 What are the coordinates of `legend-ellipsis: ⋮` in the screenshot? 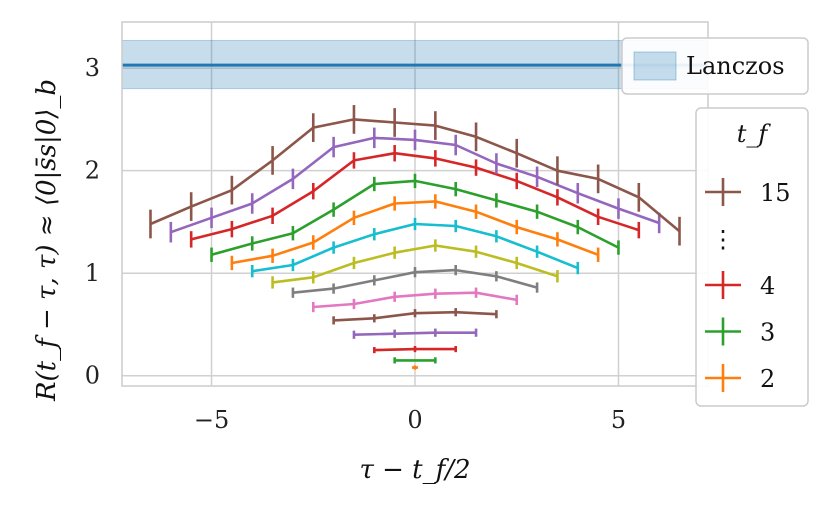 It's located at (723, 240).